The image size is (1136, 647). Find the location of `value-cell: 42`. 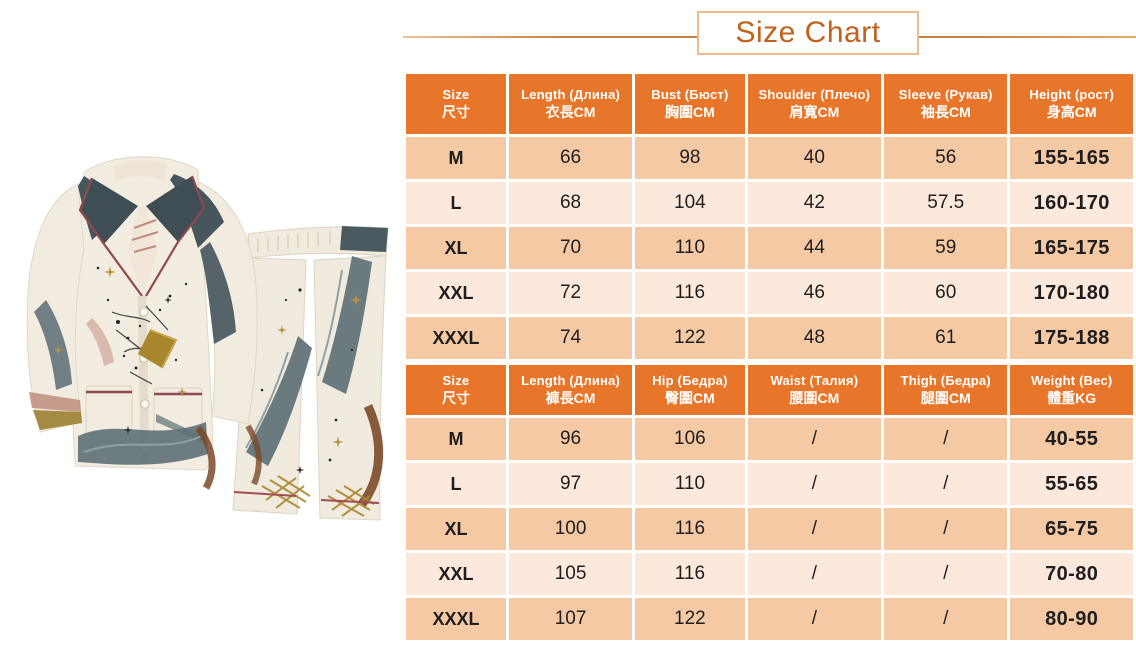

value-cell: 42 is located at coordinates (814, 203).